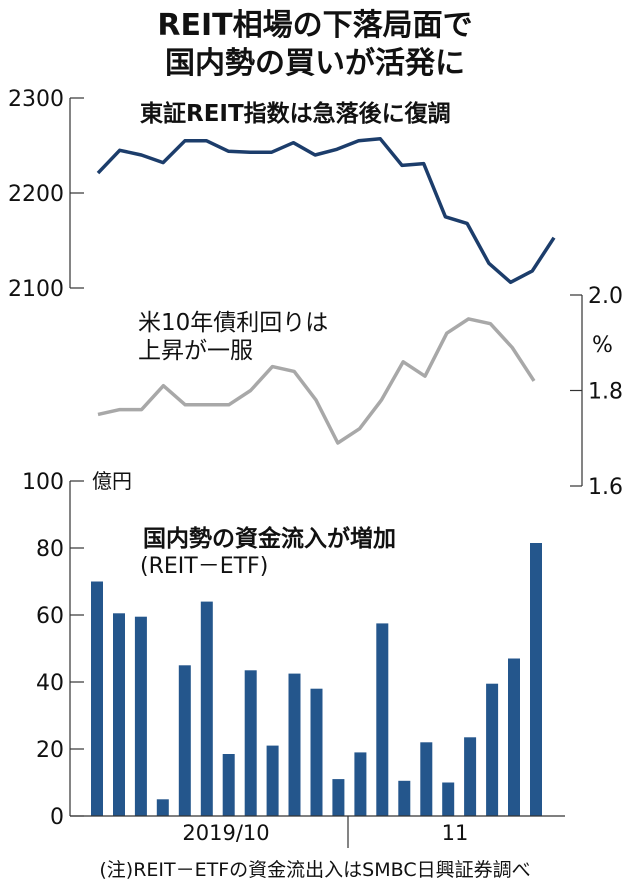 Image resolution: width=630 pixels, height=896 pixels. What do you see at coordinates (295, 113) in the screenshot?
I see `reit-series-title: 東証REIT指数は急落後に復調` at bounding box center [295, 113].